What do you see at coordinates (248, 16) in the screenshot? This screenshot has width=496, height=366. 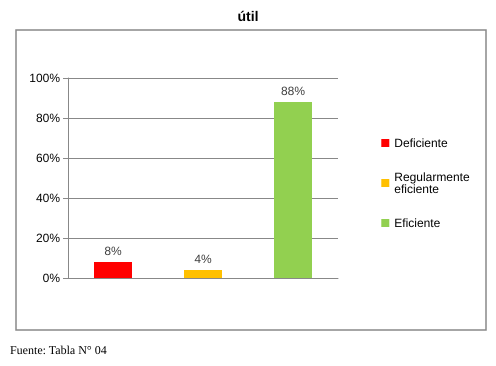 I see `chart-title: útil` at bounding box center [248, 16].